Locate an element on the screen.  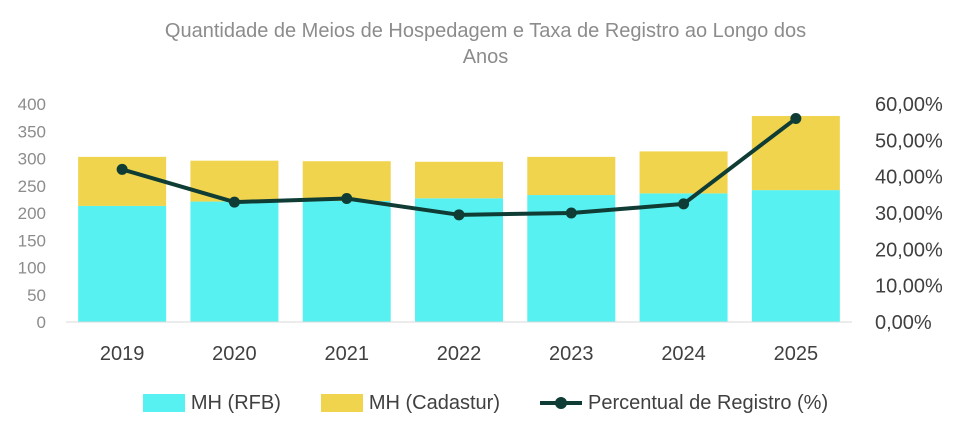
legend-swatch-rfb is located at coordinates (163, 403).